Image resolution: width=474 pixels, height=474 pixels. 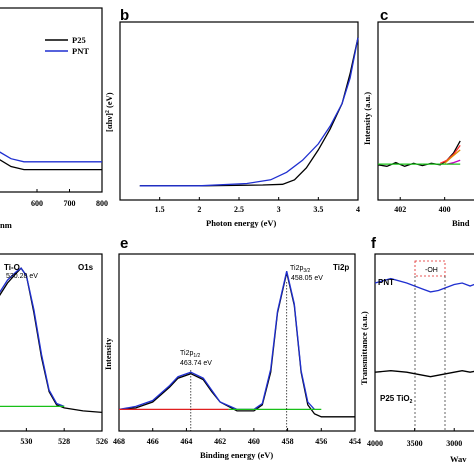 I want to click on panel-e-series-fit, so click(x=216, y=340).